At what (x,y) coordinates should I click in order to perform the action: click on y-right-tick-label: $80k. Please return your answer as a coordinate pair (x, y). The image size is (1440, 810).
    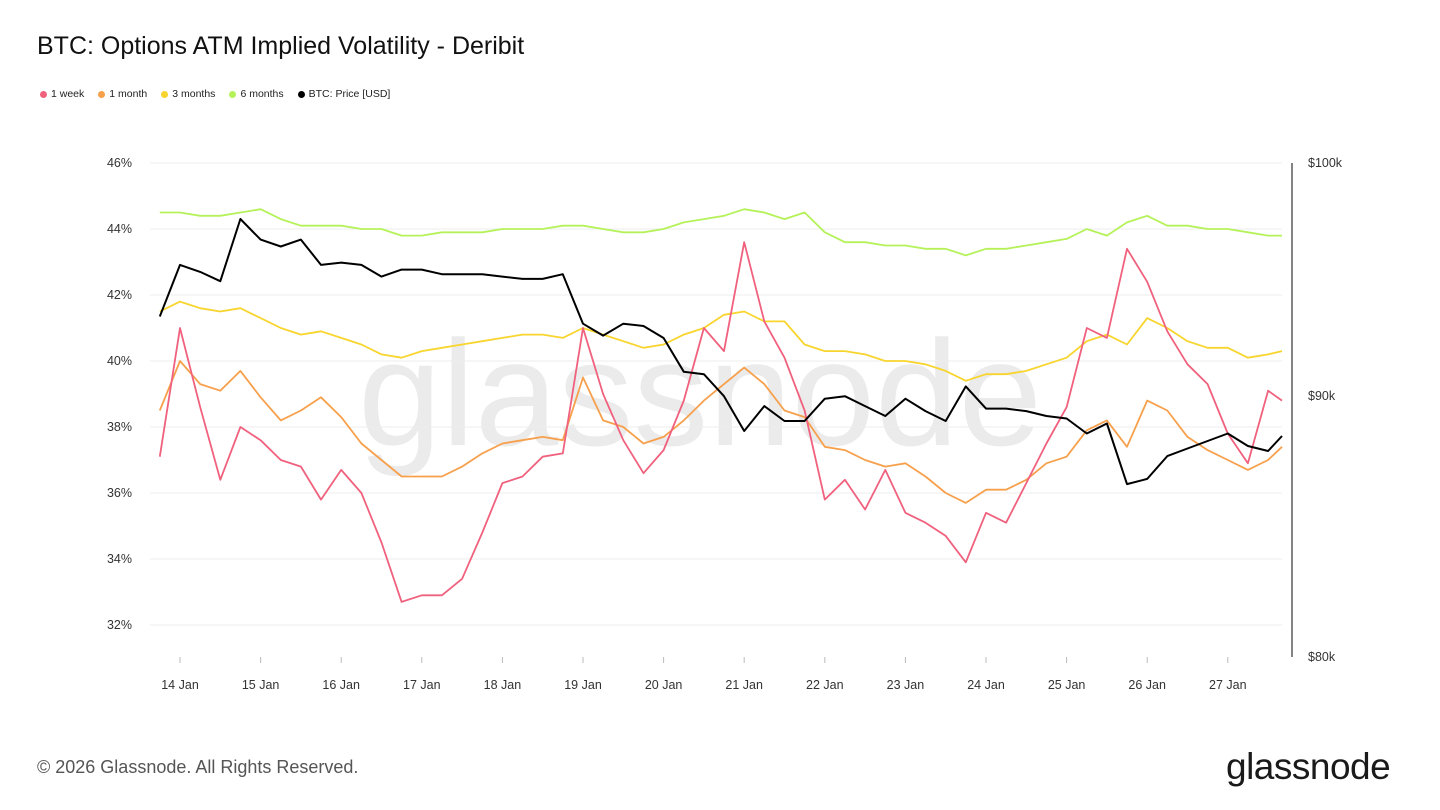
    Looking at the image, I should click on (1322, 657).